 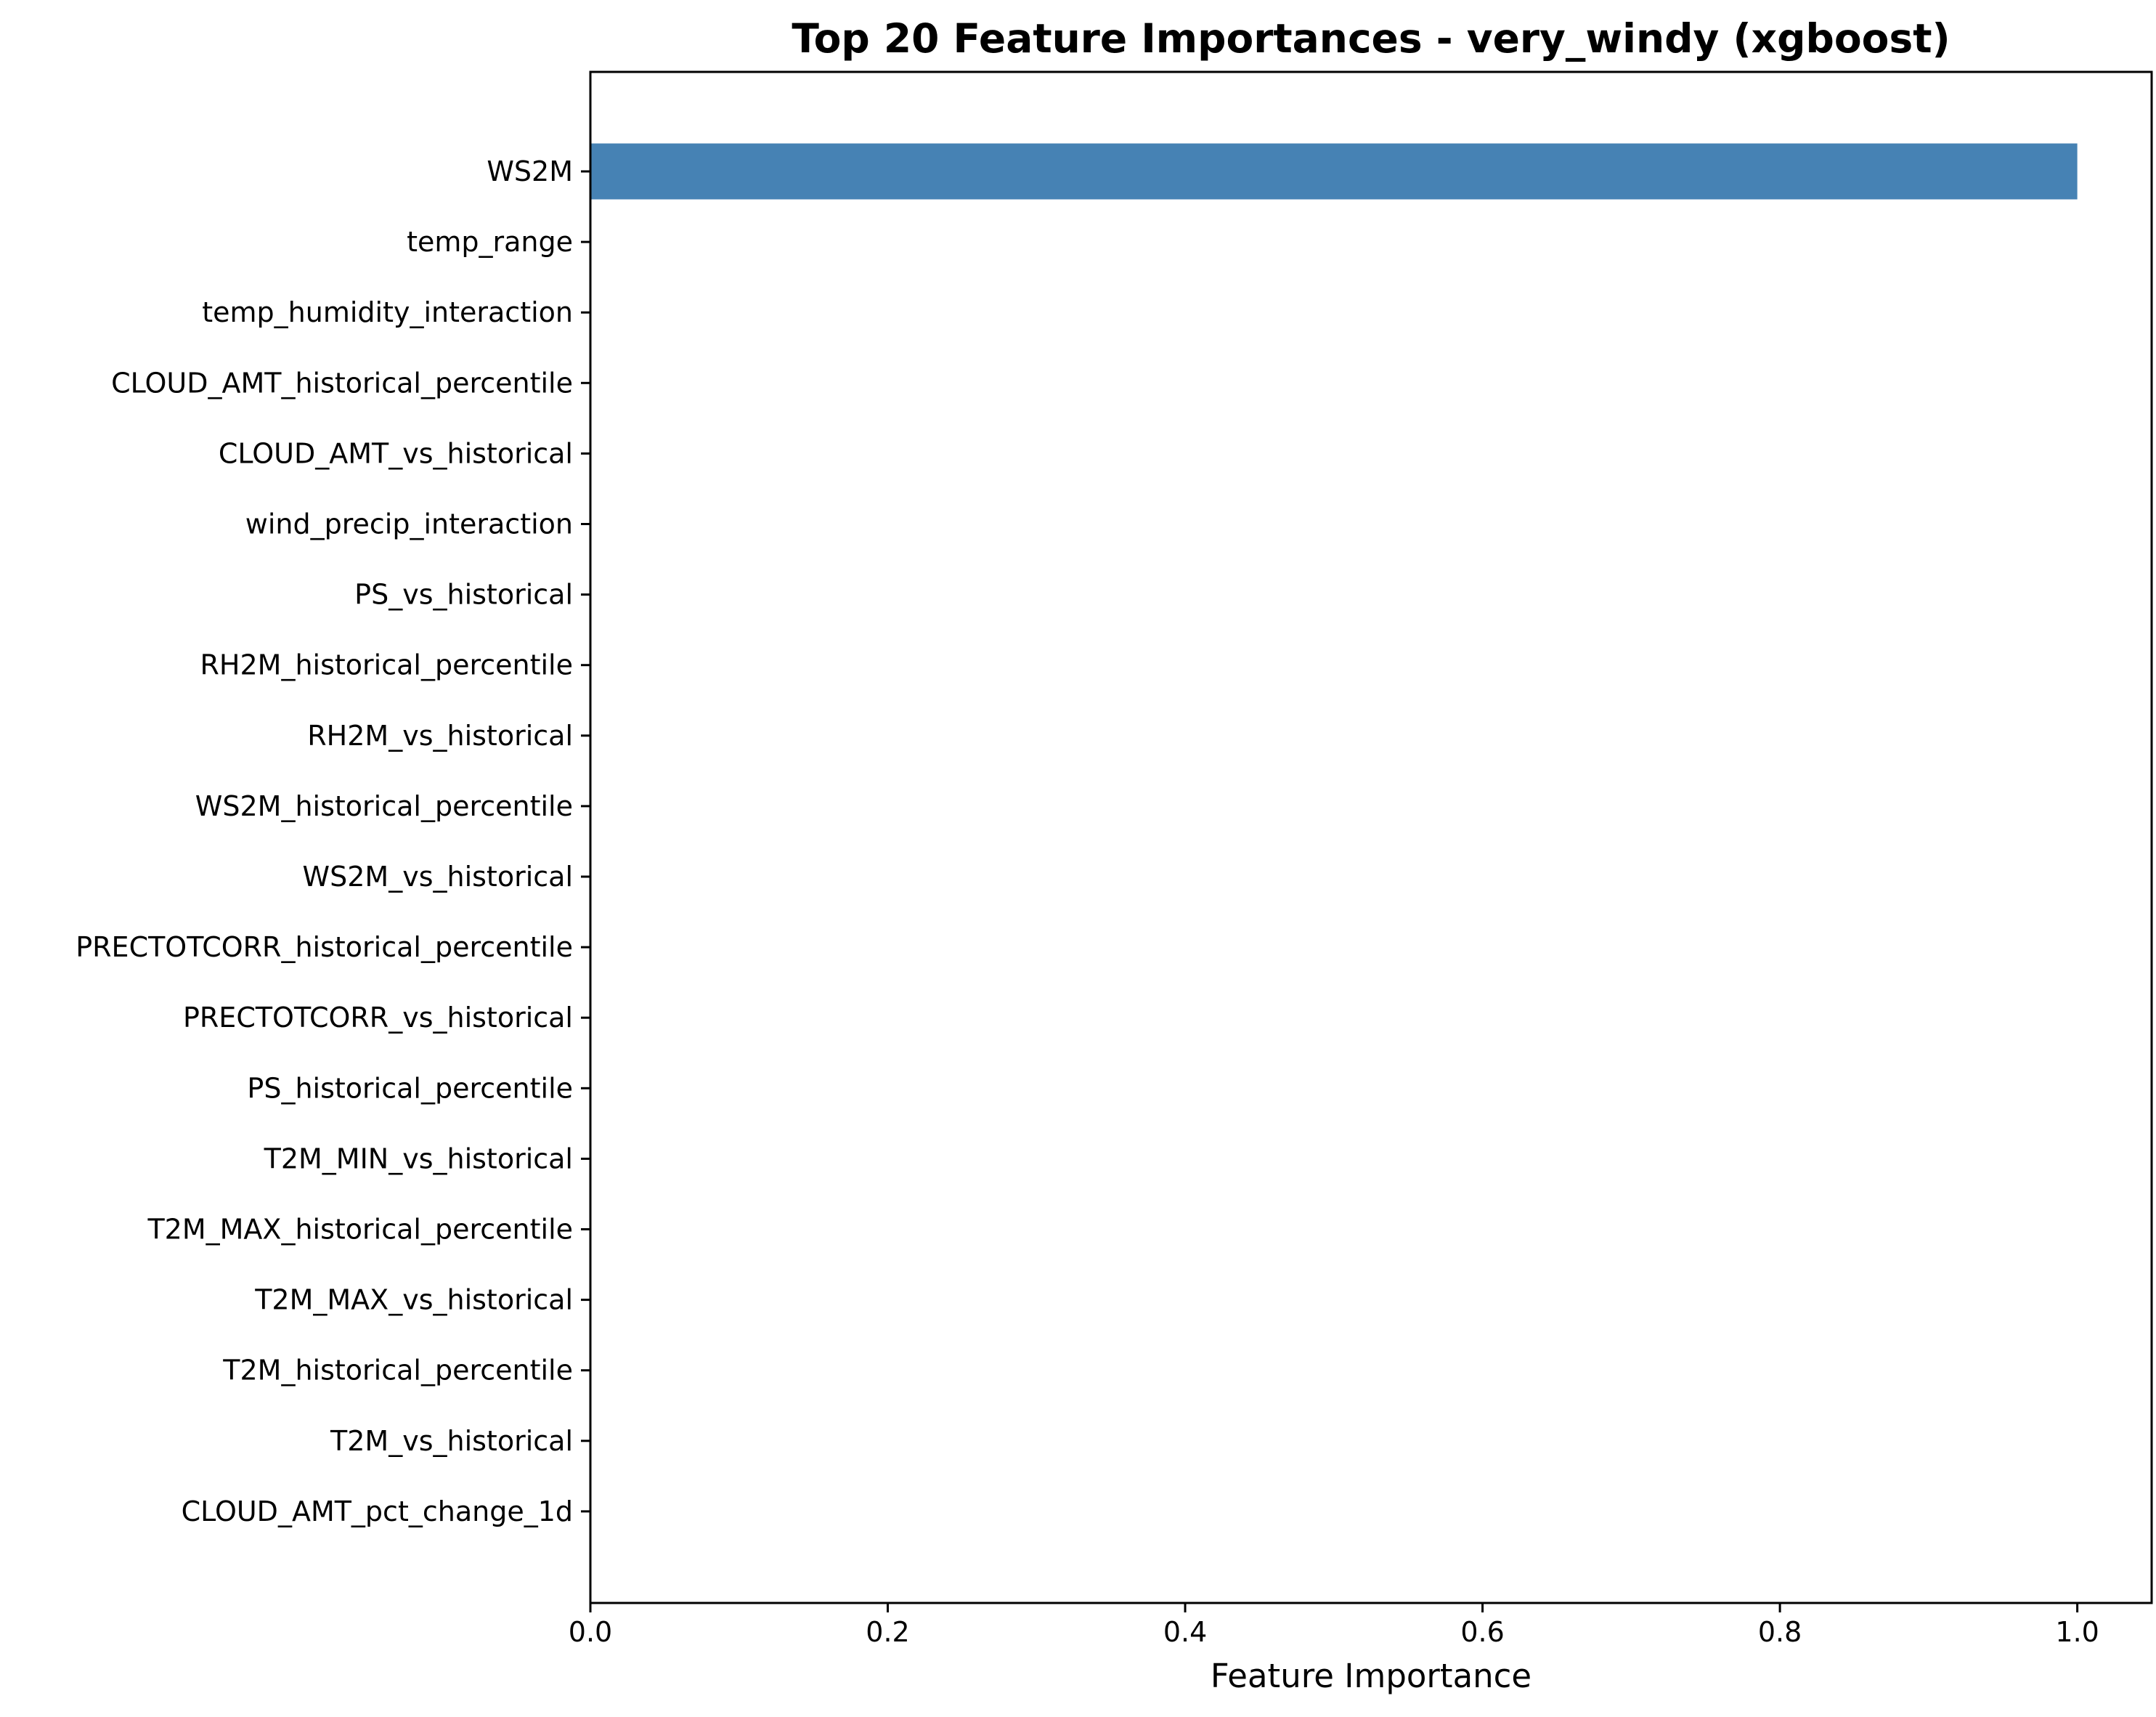 What do you see at coordinates (409, 524) in the screenshot?
I see `y-tick-label: wind_precip_interaction` at bounding box center [409, 524].